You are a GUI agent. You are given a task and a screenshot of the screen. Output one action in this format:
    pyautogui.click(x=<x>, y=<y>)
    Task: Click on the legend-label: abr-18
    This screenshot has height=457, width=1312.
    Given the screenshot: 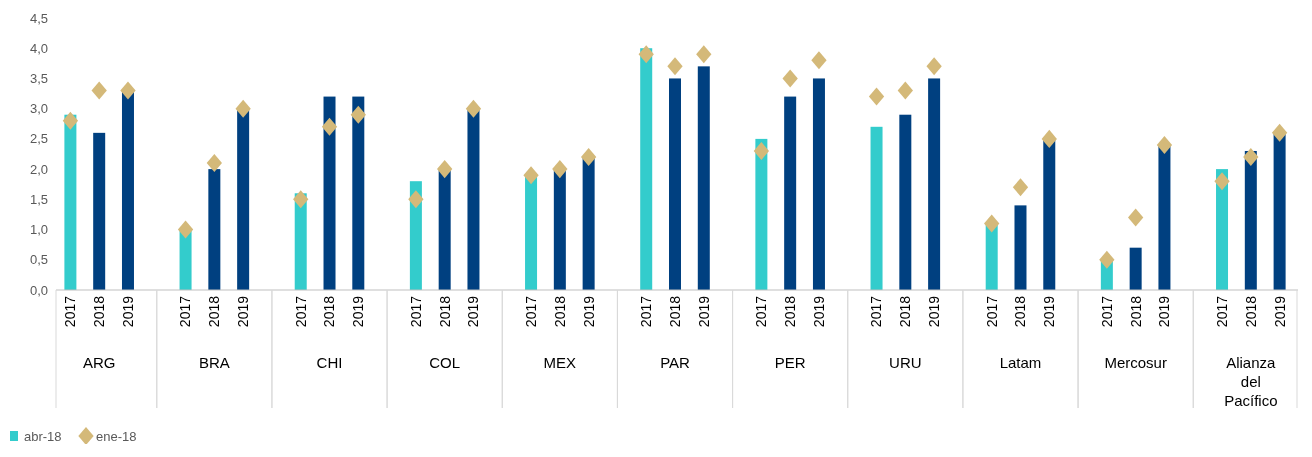 What is the action you would take?
    pyautogui.click(x=43, y=436)
    